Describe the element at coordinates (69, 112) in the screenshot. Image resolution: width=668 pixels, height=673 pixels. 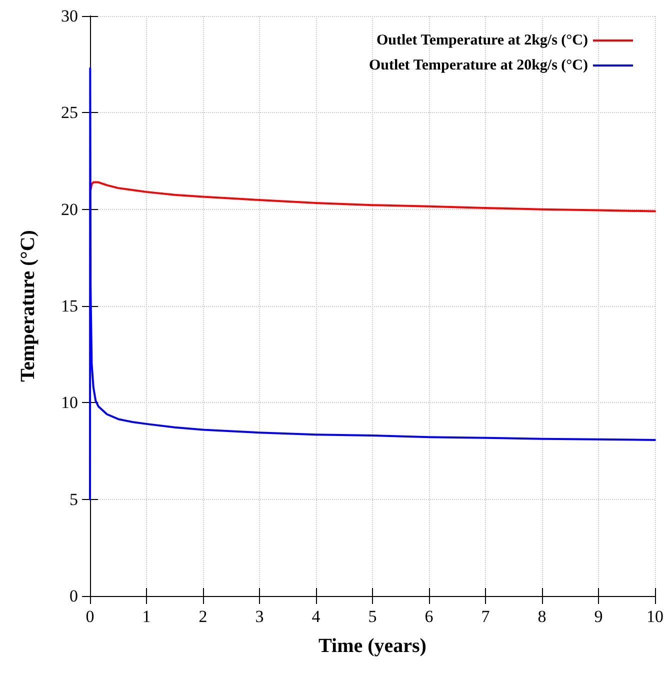
I see `y-tick-label: 25` at that location.